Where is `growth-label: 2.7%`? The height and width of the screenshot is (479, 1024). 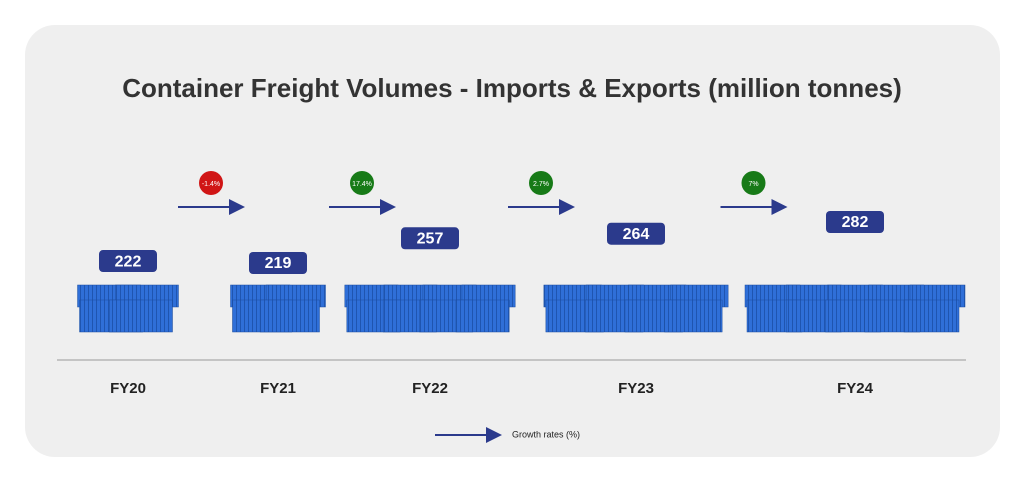 growth-label: 2.7% is located at coordinates (541, 184).